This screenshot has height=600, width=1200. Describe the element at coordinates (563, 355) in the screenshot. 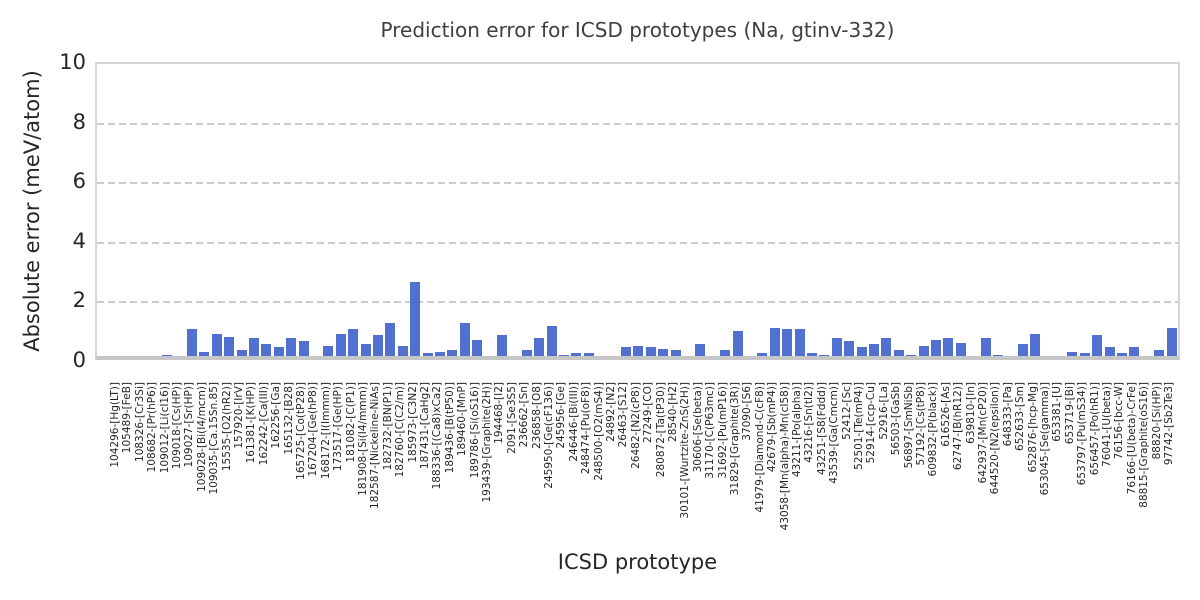

I see `bar-245956-[Ge]` at that location.